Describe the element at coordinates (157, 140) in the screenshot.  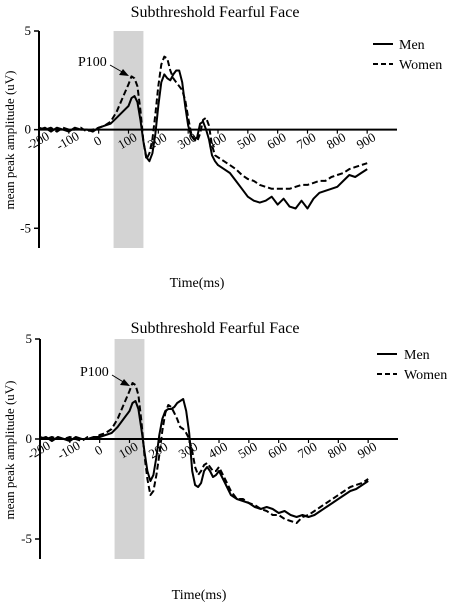
I see `x-tick-label: 200` at that location.